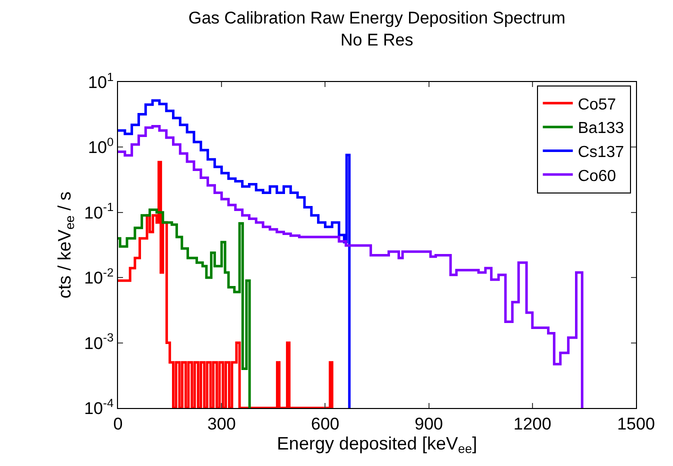  I want to click on x-tick-label: 1500, so click(636, 424).